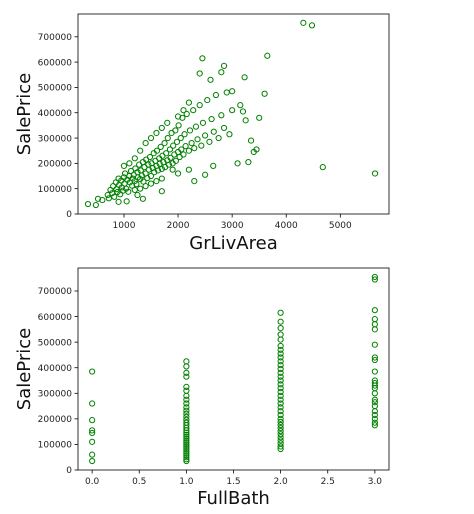 Image resolution: width=474 pixels, height=514 pixels. Describe the element at coordinates (178, 226) in the screenshot. I see `x-tick-label: 2000` at that location.